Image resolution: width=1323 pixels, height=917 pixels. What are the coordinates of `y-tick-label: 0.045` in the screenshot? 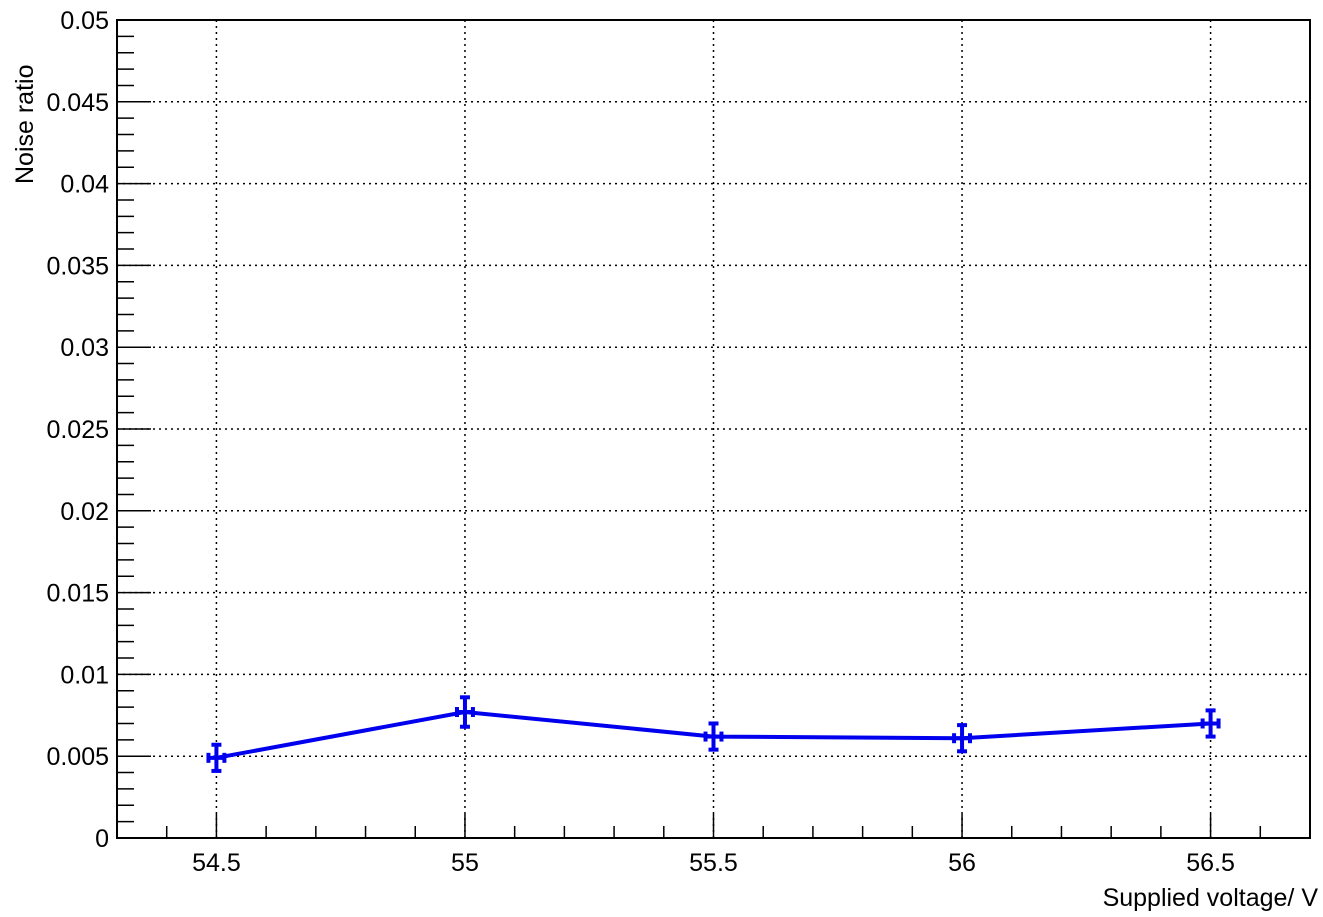 It's located at (77, 103).